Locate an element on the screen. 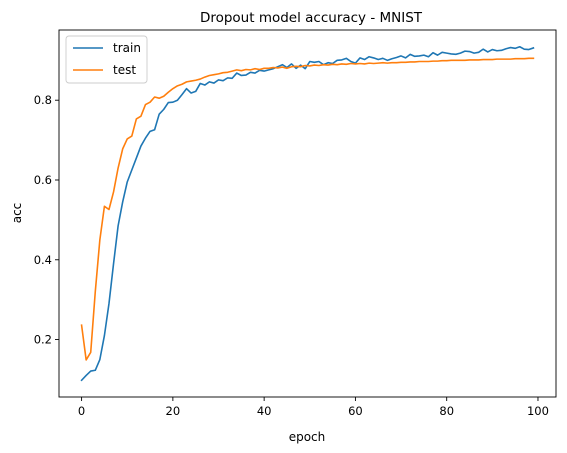  x-tick-label: 40 is located at coordinates (264, 411).